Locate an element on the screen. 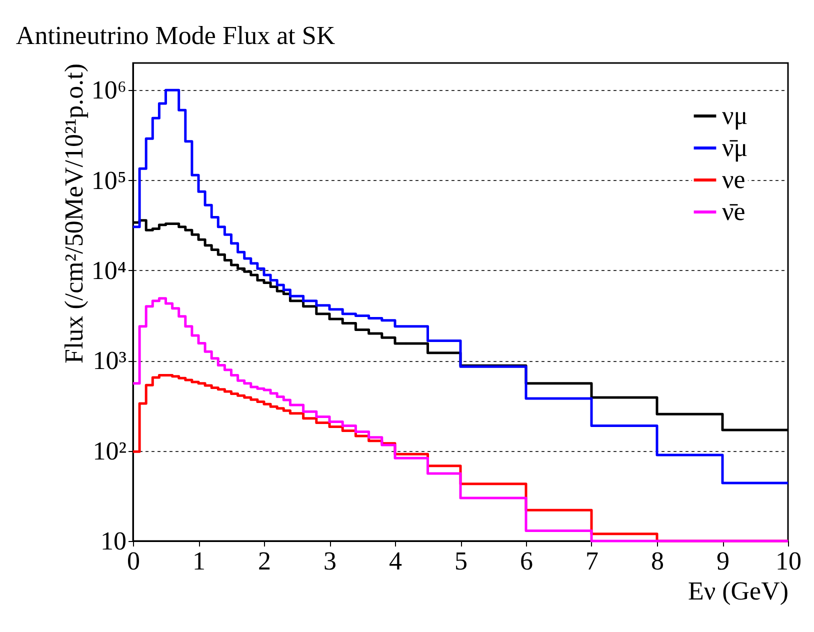  y-tick-label: 10⁶ is located at coordinates (108, 90).